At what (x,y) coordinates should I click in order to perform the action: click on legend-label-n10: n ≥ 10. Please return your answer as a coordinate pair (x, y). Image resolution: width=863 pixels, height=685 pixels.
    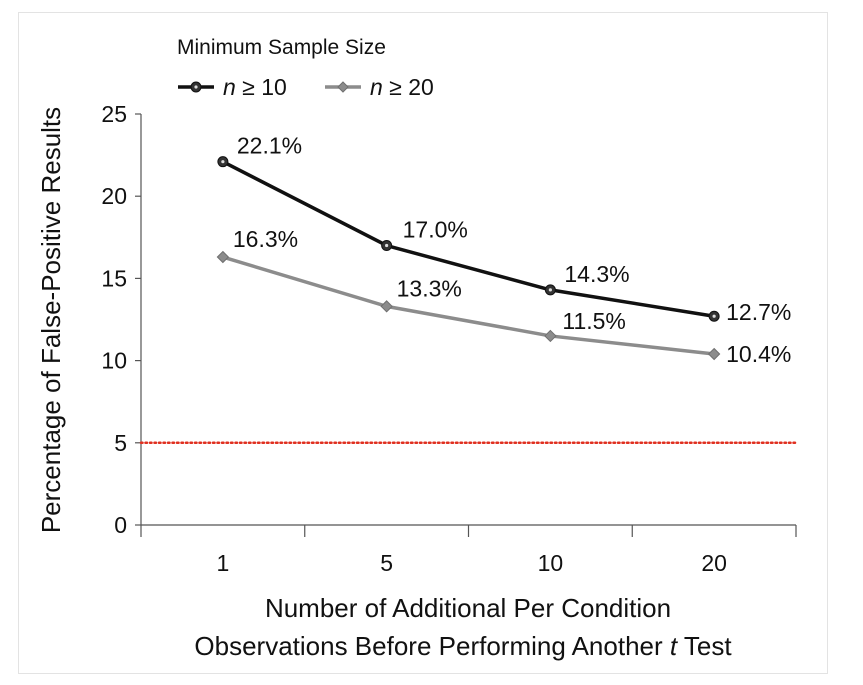
    Looking at the image, I should click on (255, 87).